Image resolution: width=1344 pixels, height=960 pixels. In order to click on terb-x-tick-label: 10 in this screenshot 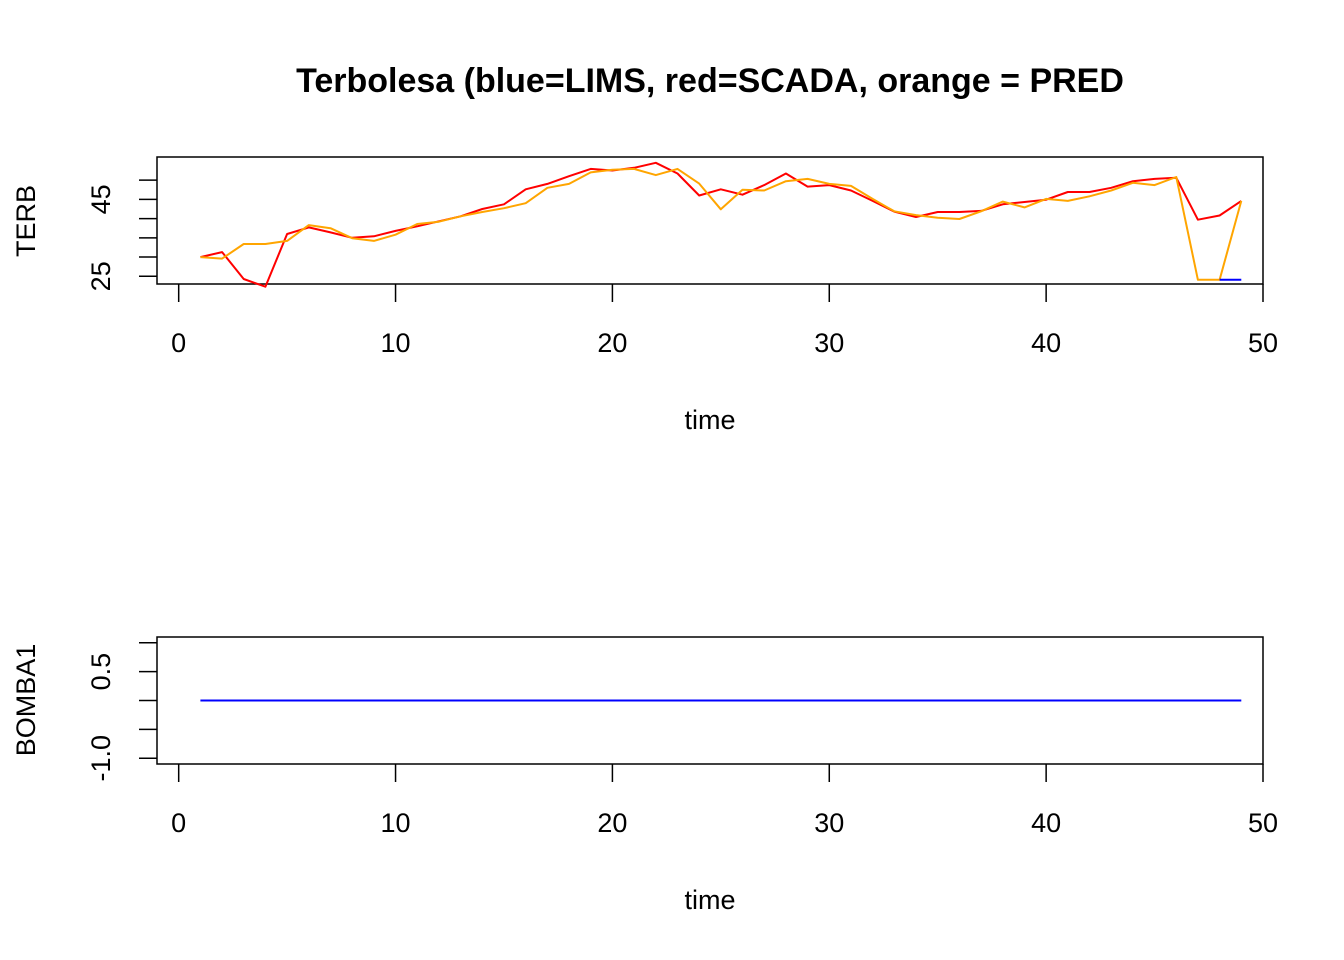, I will do `click(396, 343)`.